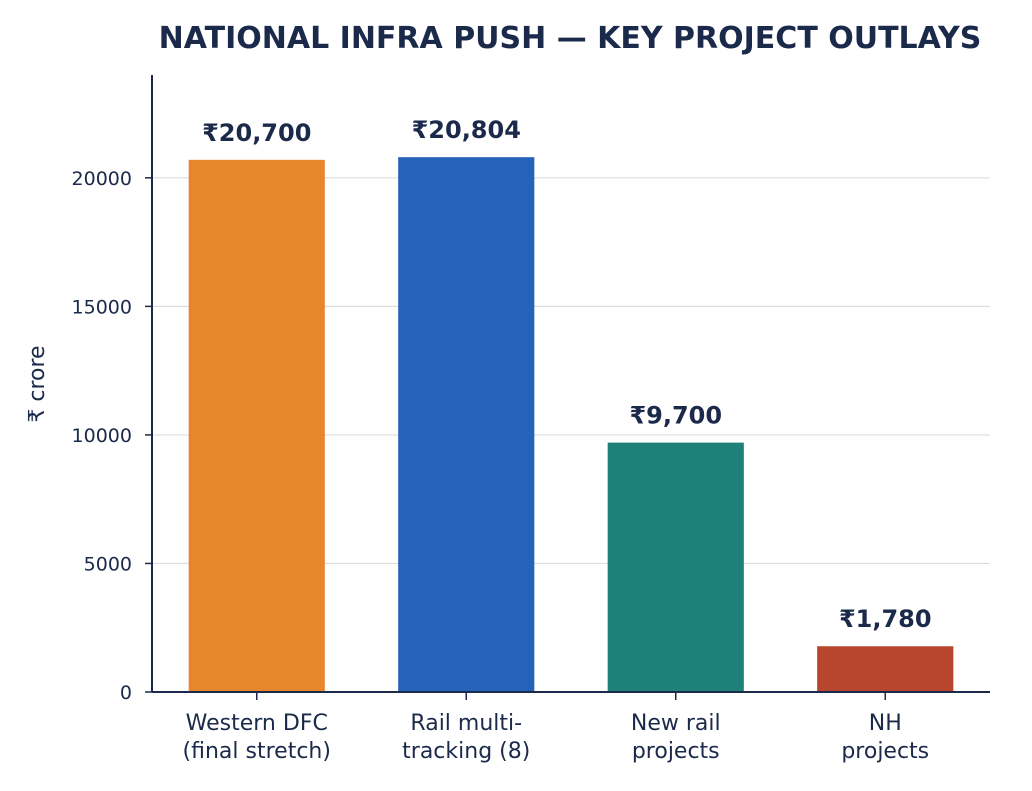 This screenshot has width=1032, height=791. I want to click on y-tick-label: 10000, so click(102, 436).